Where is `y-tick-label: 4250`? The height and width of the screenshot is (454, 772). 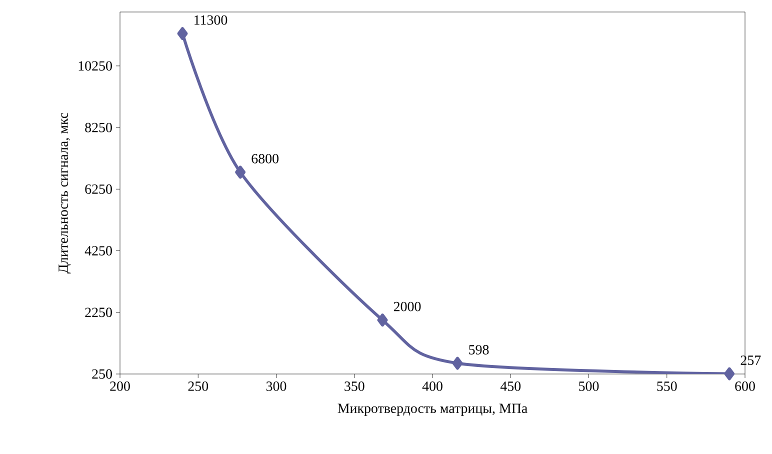
y-tick-label: 4250 is located at coordinates (98, 251).